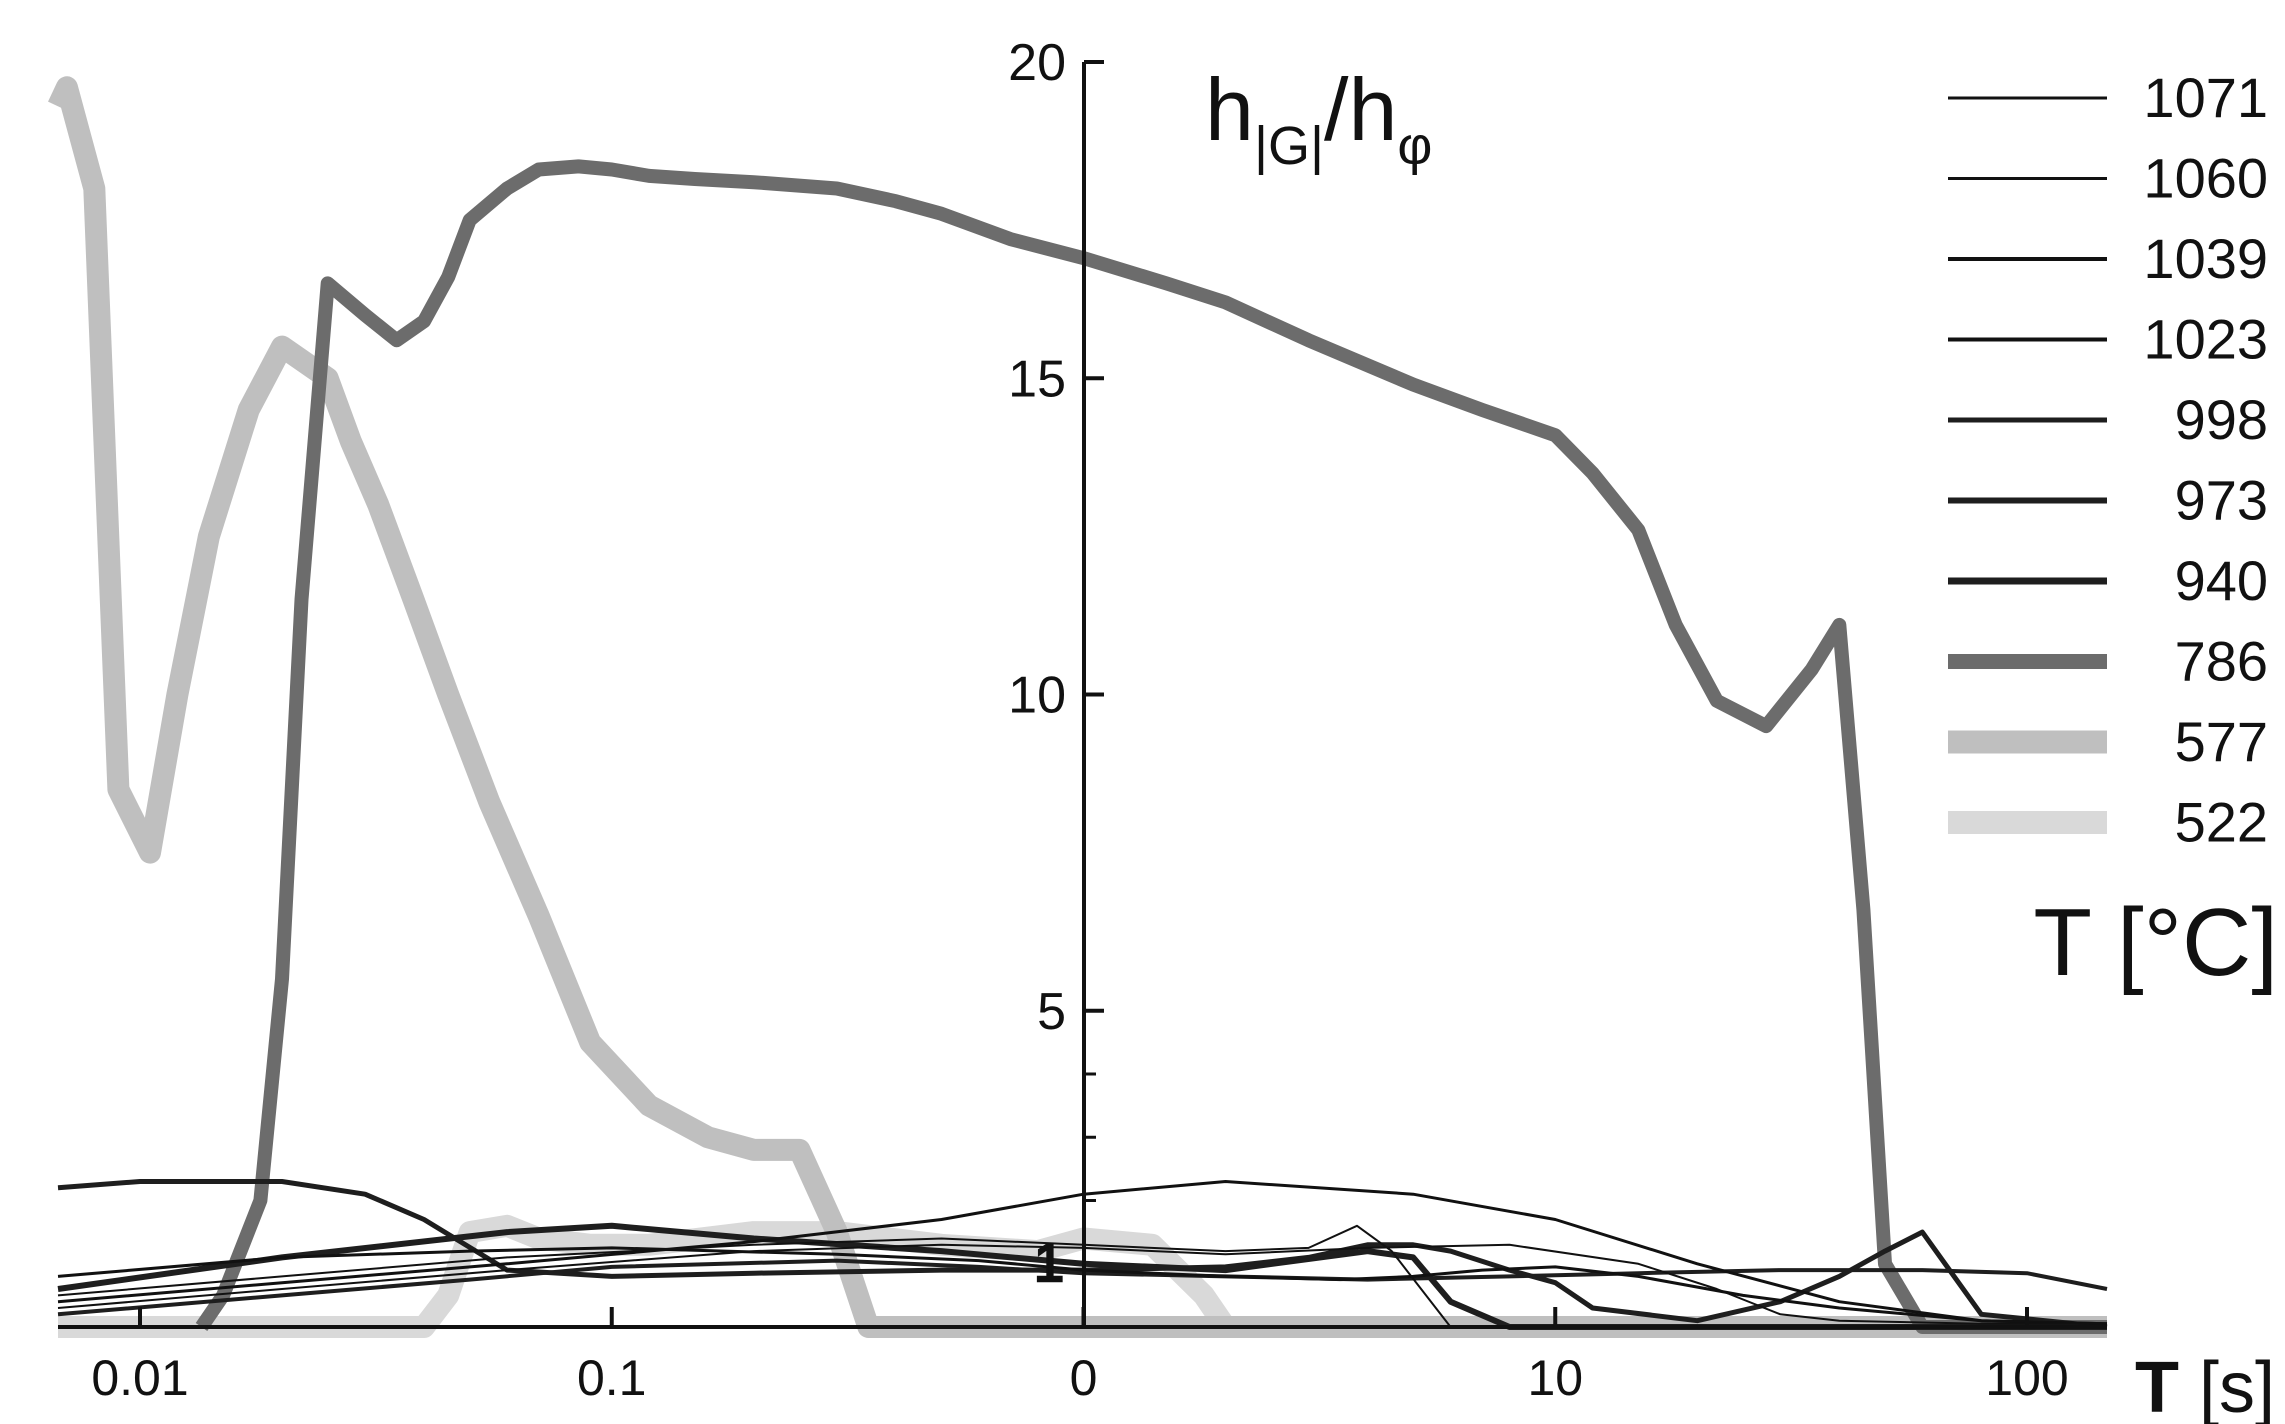 The image size is (2285, 1424). Describe the element at coordinates (1037, 63) in the screenshot. I see `y-tick-label: 20` at that location.